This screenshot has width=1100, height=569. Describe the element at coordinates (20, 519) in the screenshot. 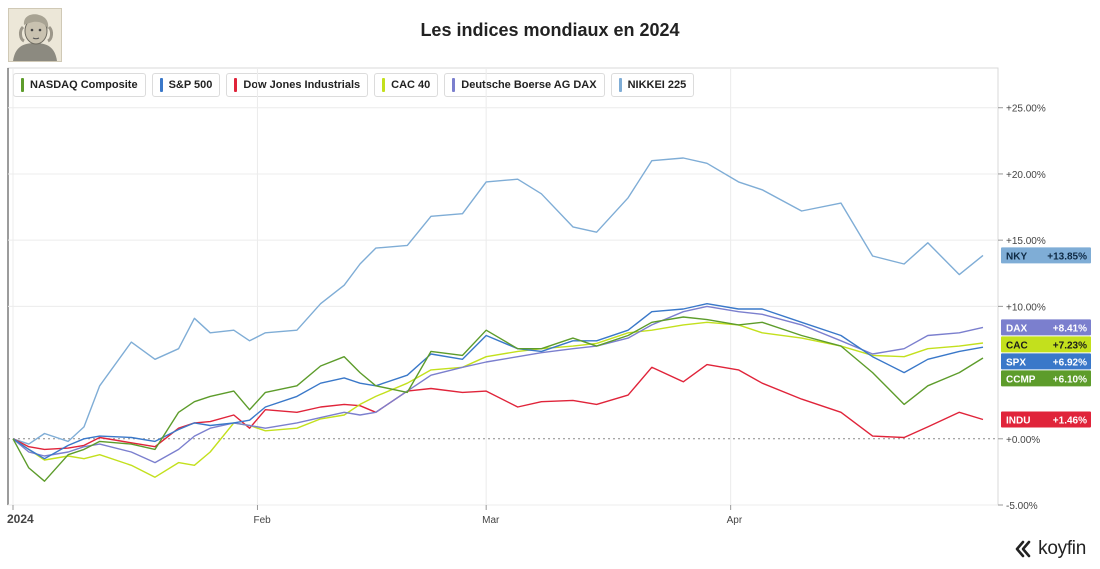

I see `x-tick-label: 2024` at that location.